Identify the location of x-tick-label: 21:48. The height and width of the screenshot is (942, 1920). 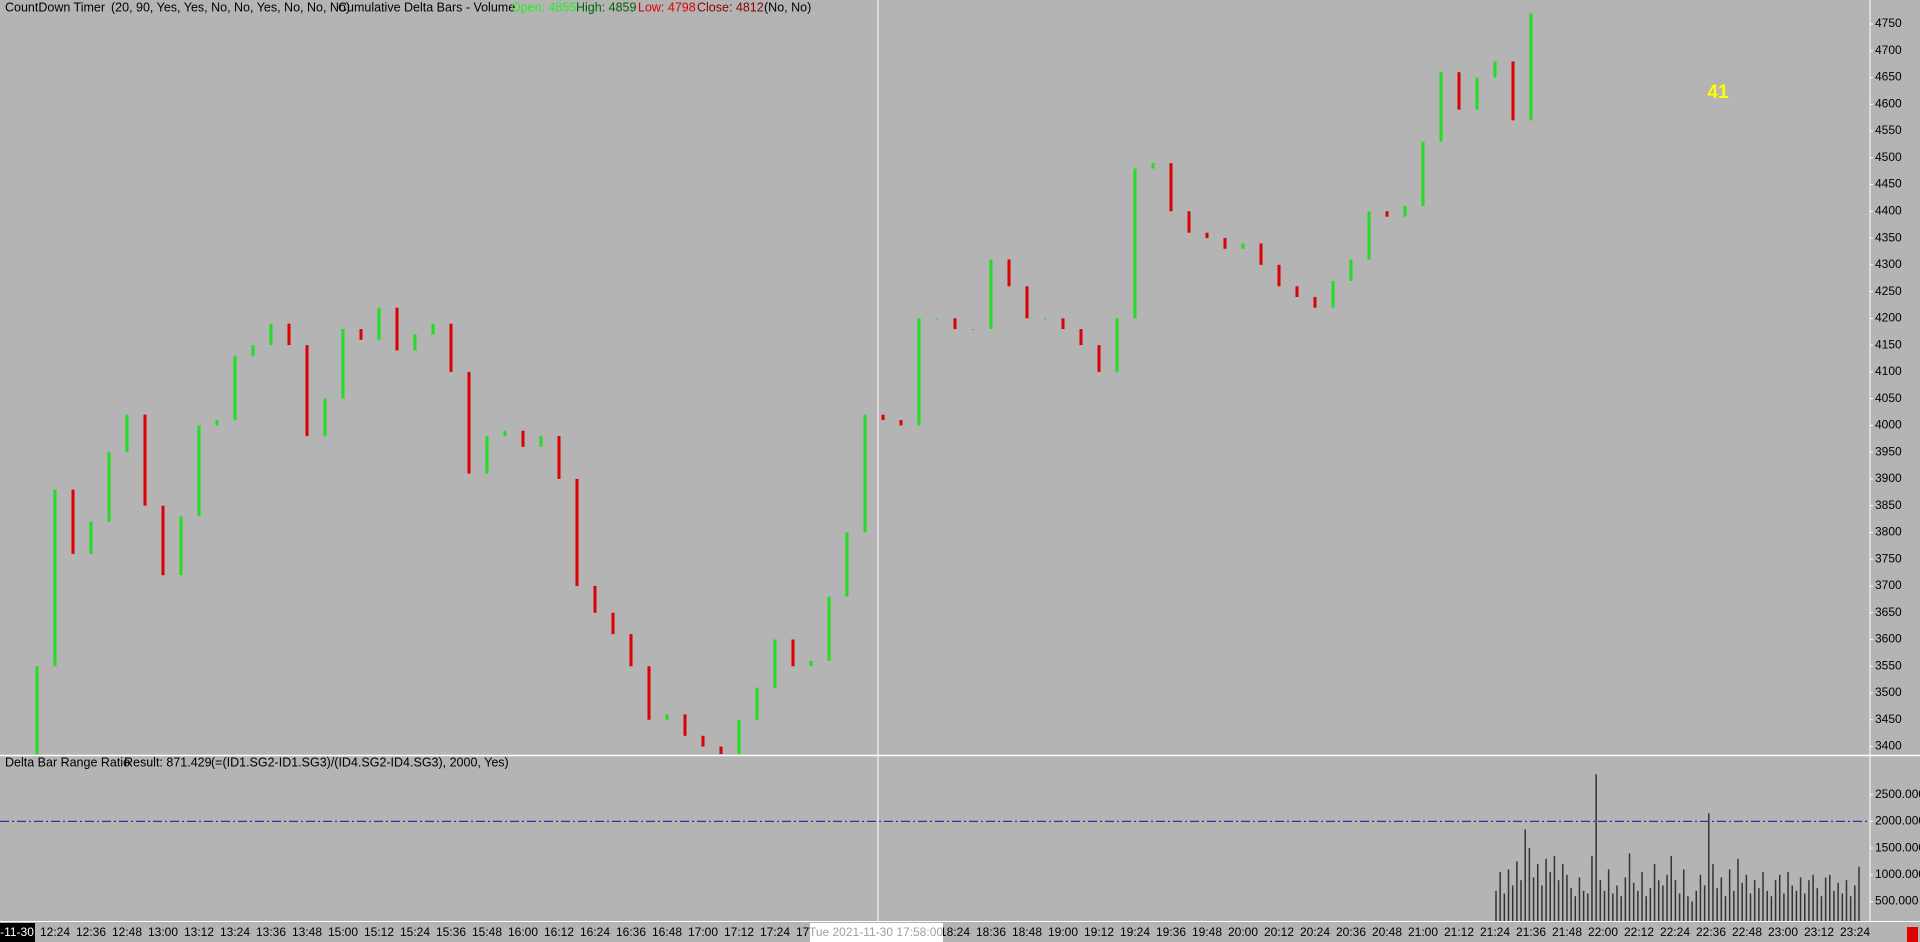
(1567, 932).